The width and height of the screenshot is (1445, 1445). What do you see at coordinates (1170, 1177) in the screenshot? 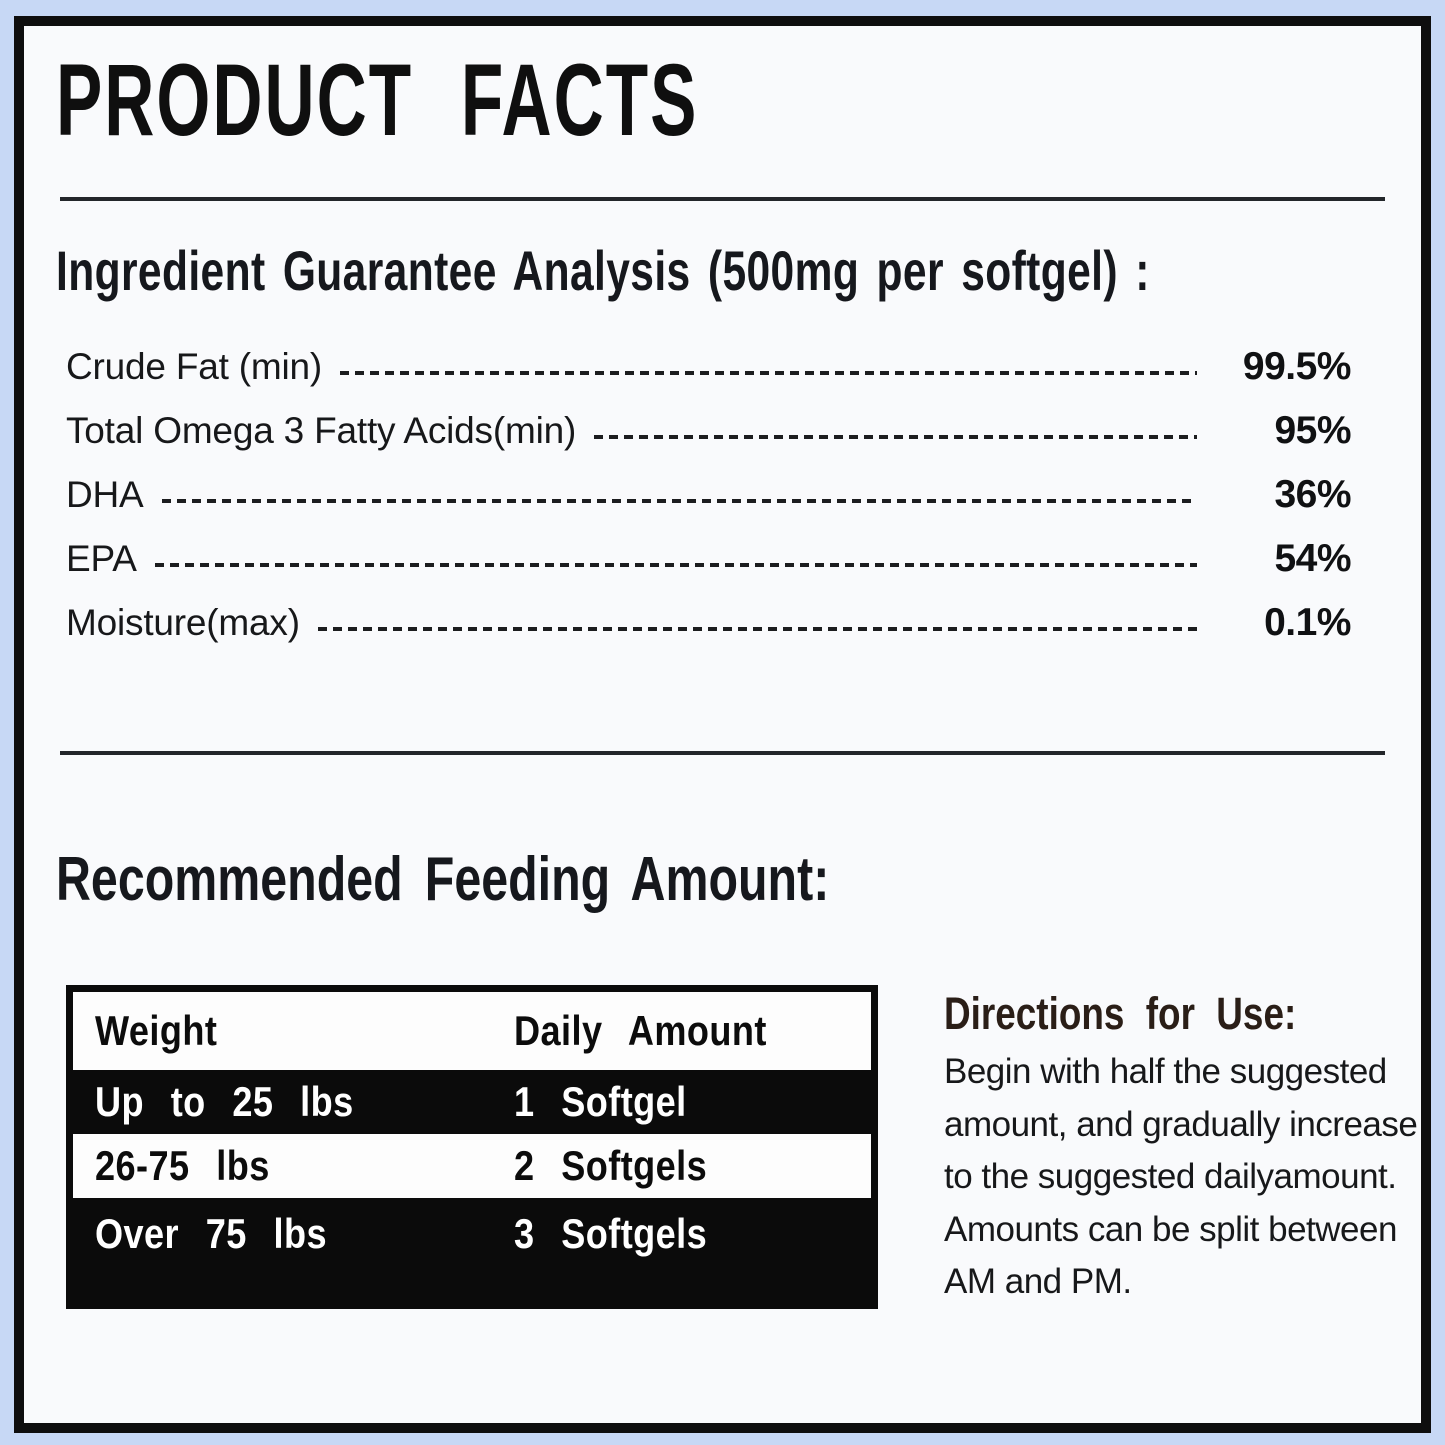
I see `directions-line: to the suggested dailyamount.` at bounding box center [1170, 1177].